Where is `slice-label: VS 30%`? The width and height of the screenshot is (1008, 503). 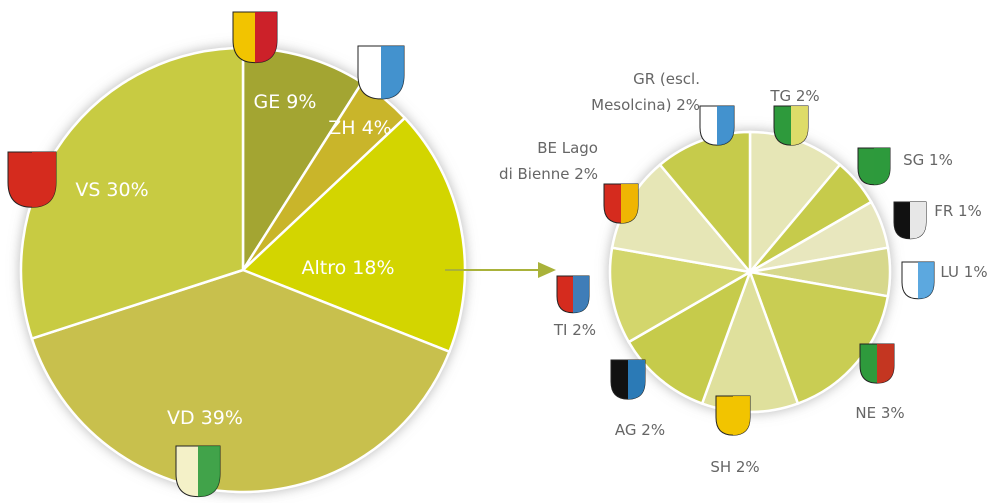 slice-label: VS 30% is located at coordinates (111, 190).